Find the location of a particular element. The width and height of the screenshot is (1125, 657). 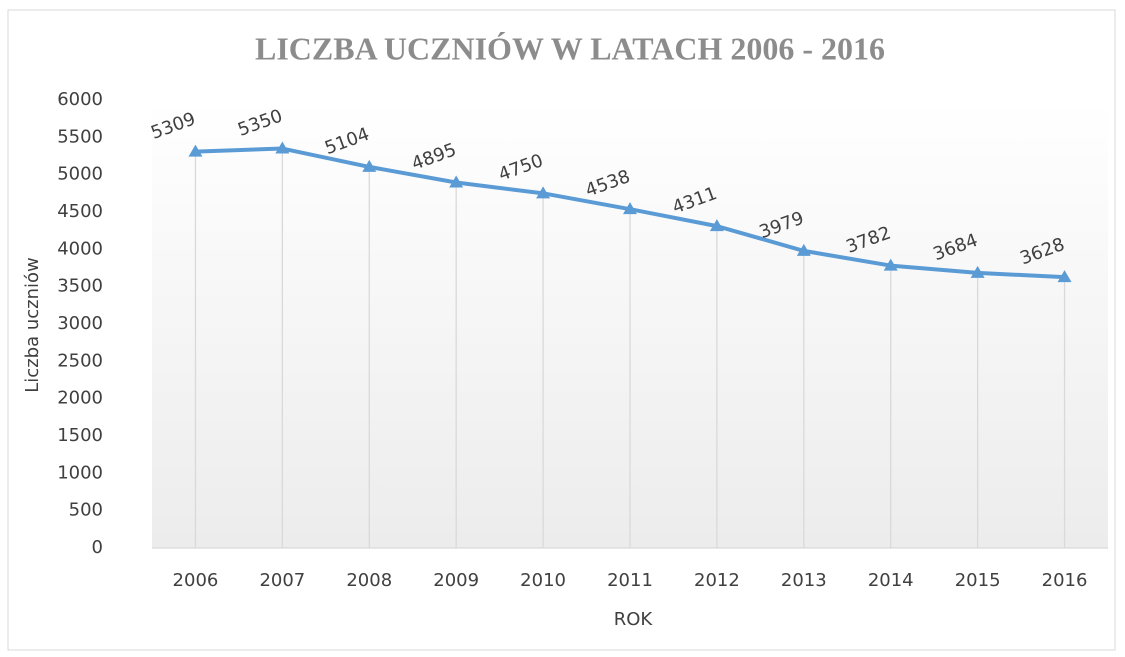

y-tick-label: 0 is located at coordinates (97, 547).